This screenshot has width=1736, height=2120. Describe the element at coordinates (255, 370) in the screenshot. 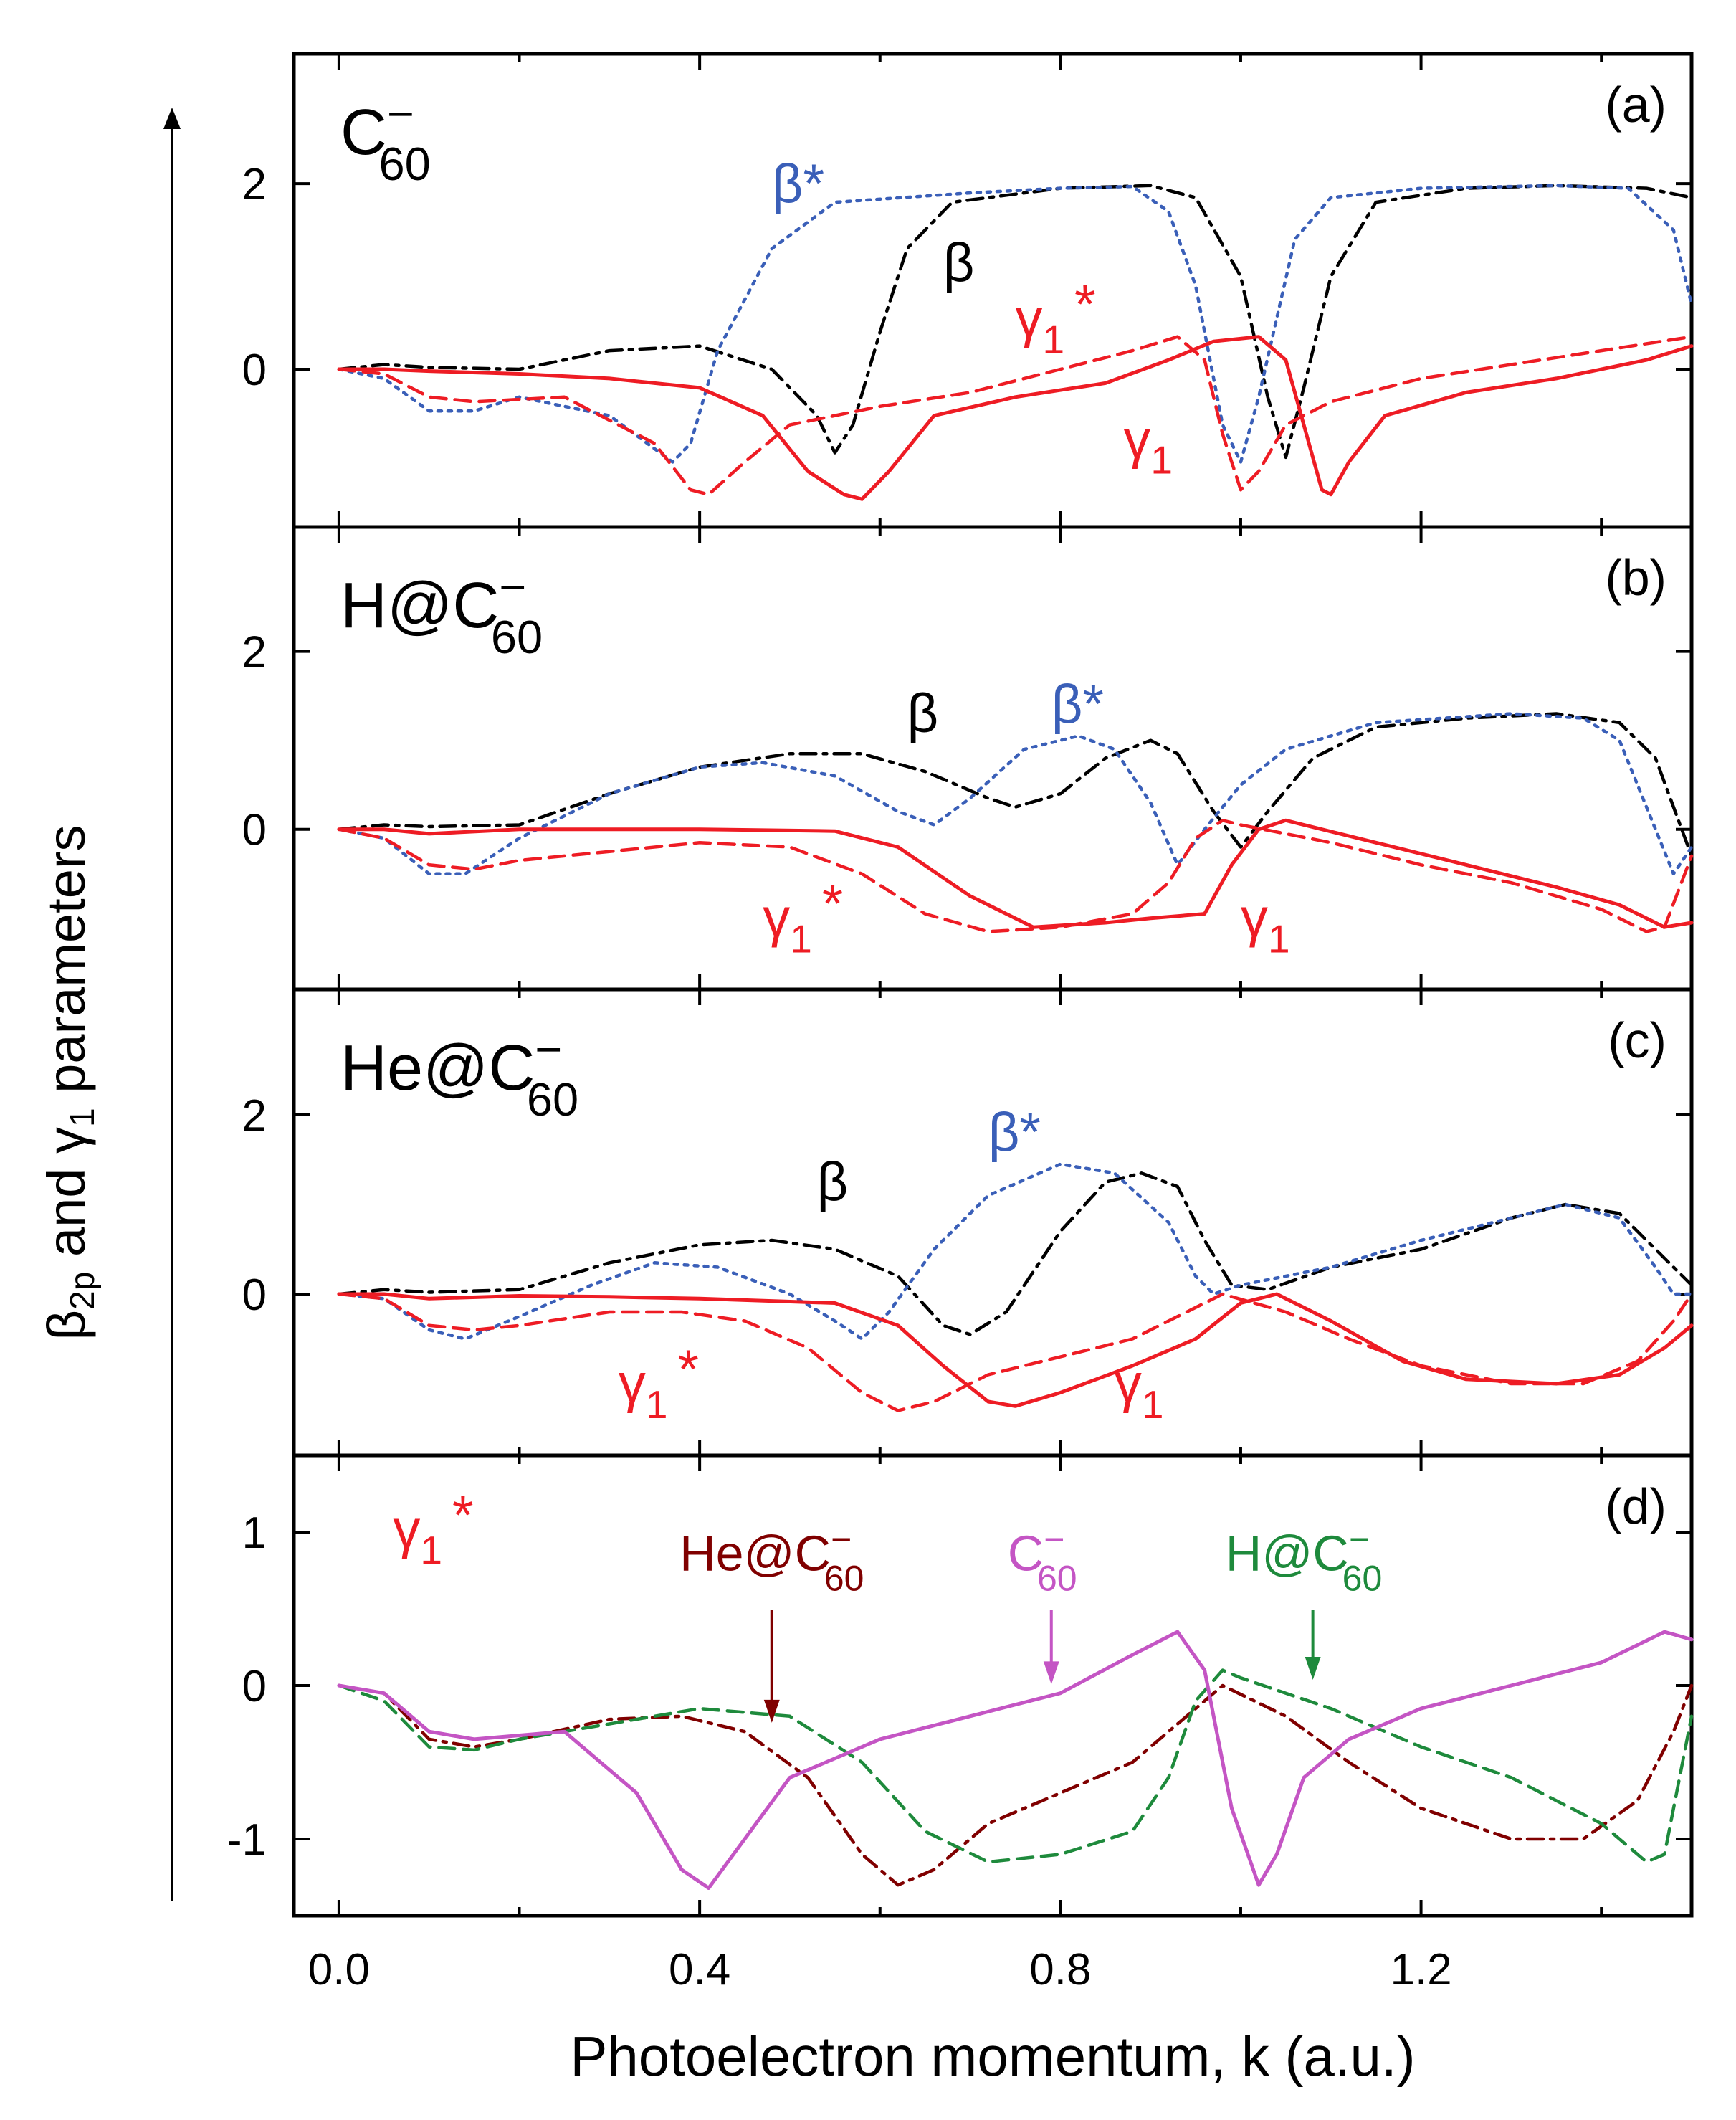

I see `panel-a-ytick-label: 0` at that location.